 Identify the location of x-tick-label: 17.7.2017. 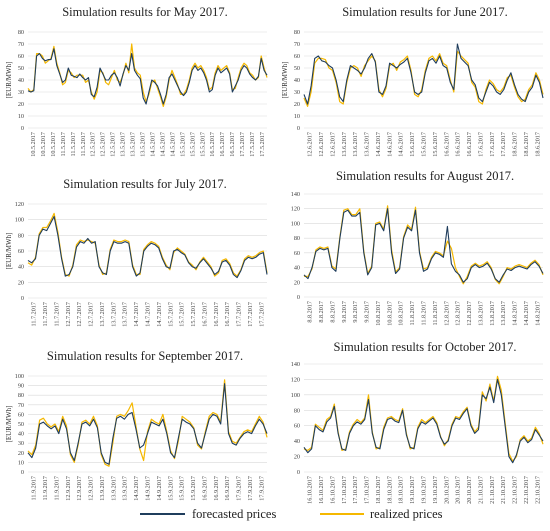
(239, 314).